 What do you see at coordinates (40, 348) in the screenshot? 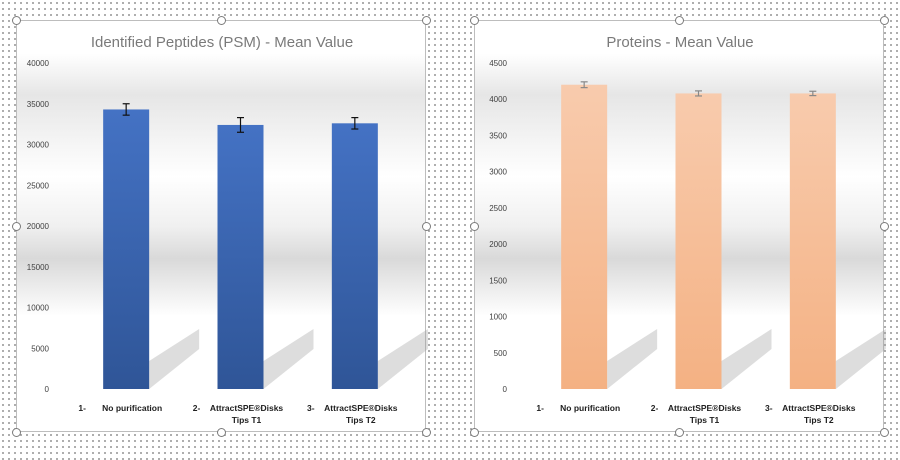
I see `y-tick-label: 5000` at bounding box center [40, 348].